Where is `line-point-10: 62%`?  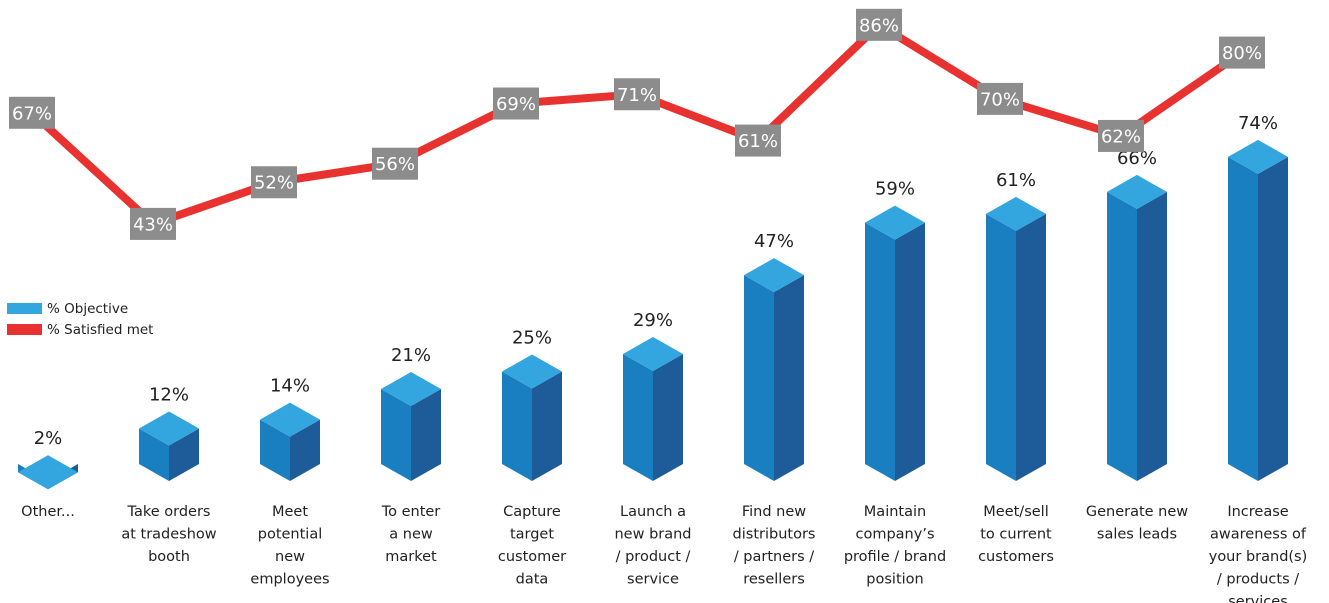 line-point-10: 62% is located at coordinates (1121, 135).